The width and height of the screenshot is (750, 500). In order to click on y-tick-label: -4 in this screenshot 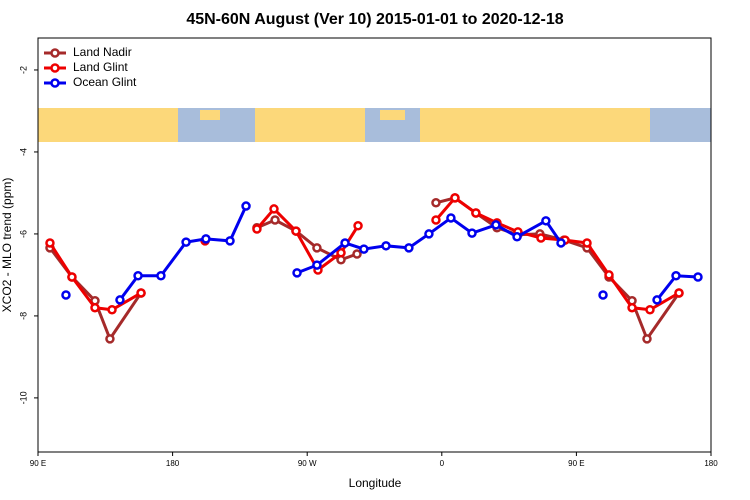, I will do `click(23, 152)`.